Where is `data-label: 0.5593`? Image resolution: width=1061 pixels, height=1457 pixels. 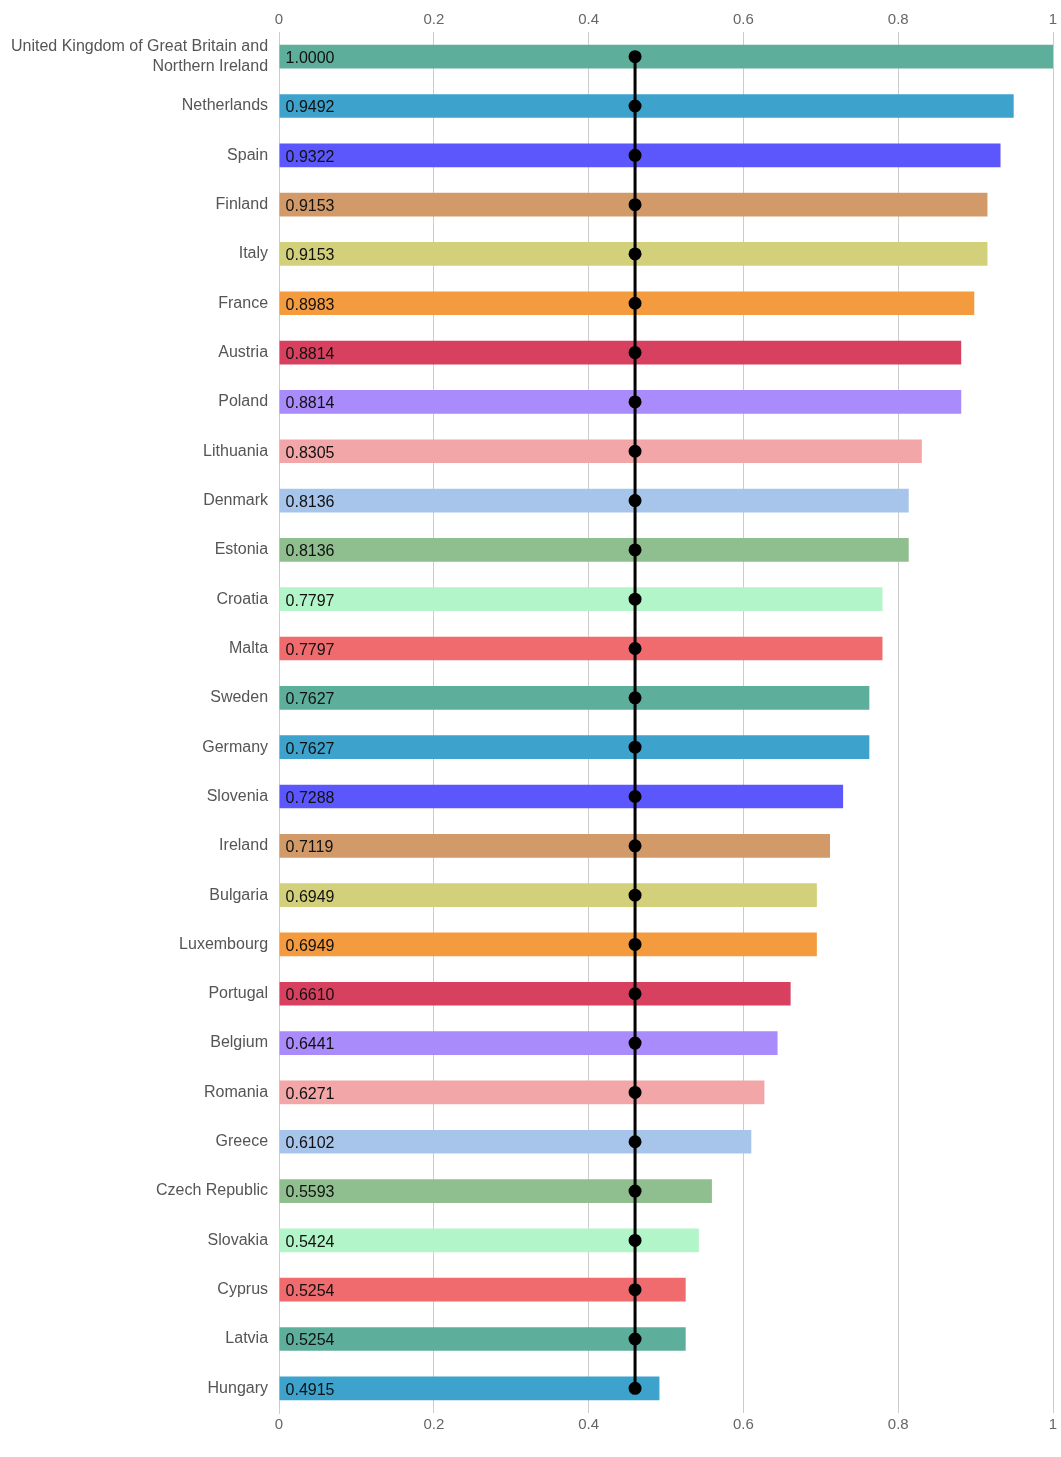 data-label: 0.5593 is located at coordinates (310, 1192).